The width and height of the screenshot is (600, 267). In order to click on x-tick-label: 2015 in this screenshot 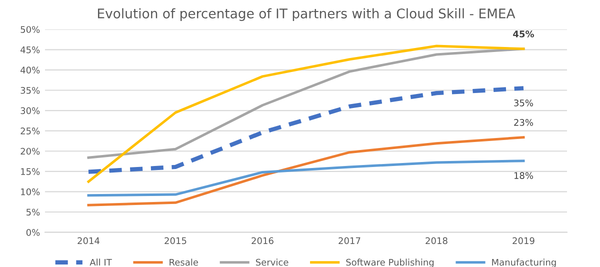, I will do `click(175, 240)`.